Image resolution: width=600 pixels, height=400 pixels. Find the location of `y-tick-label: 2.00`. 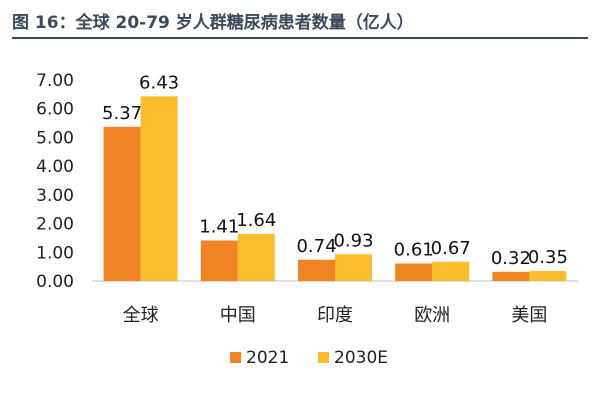

y-tick-label: 2.00 is located at coordinates (55, 225).